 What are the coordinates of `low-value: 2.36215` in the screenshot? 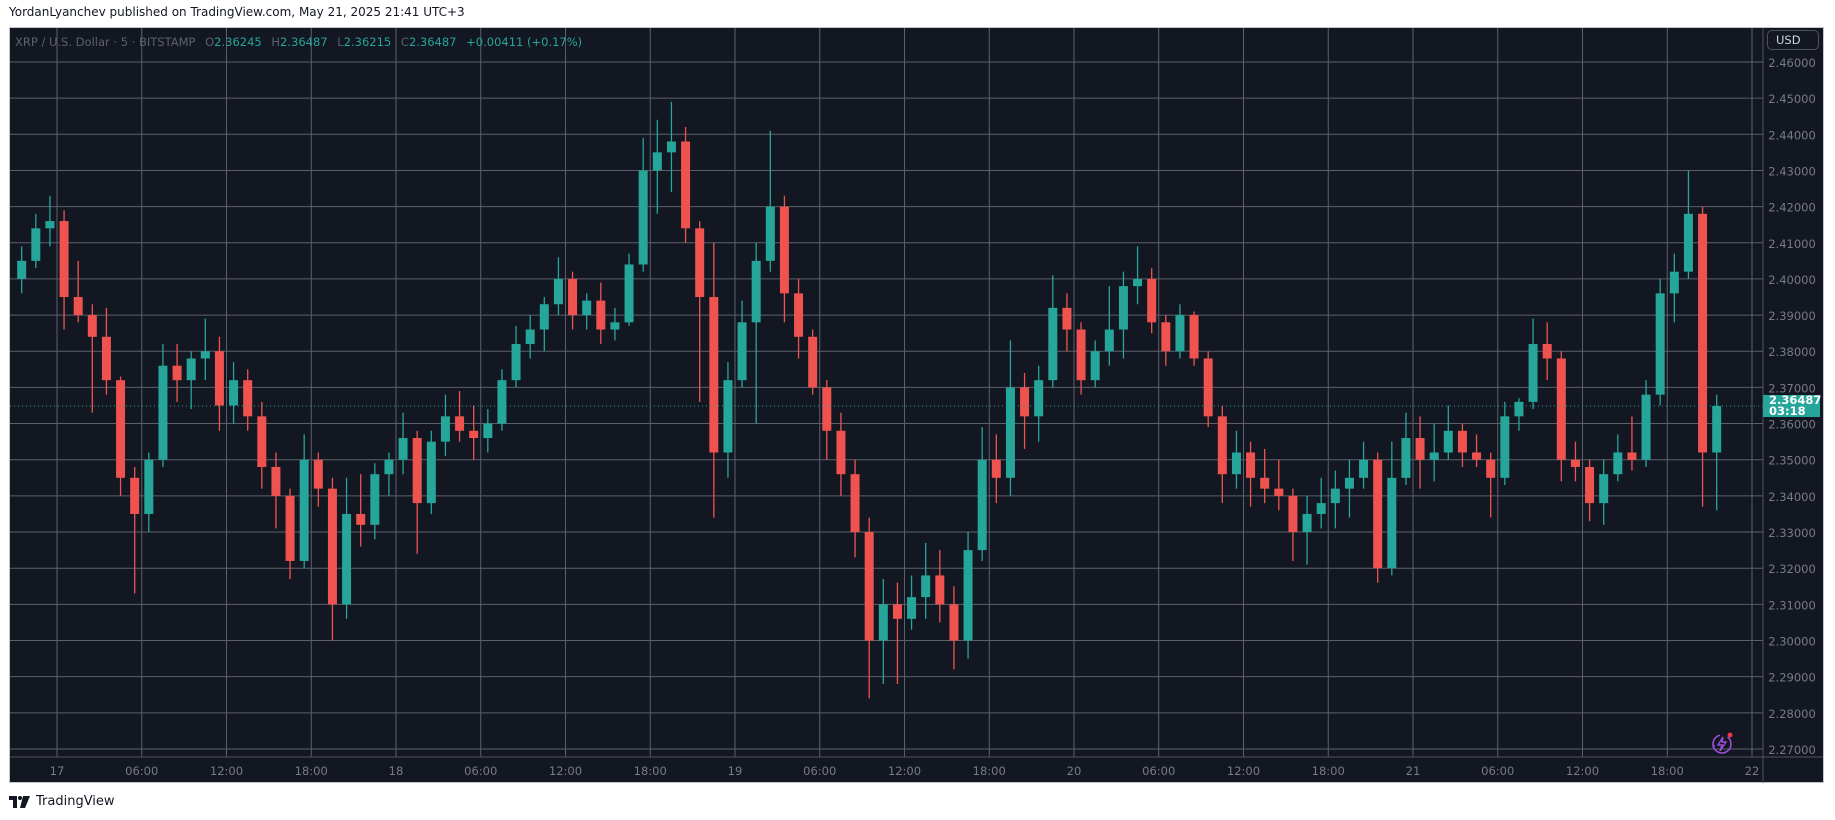 It's located at (367, 42).